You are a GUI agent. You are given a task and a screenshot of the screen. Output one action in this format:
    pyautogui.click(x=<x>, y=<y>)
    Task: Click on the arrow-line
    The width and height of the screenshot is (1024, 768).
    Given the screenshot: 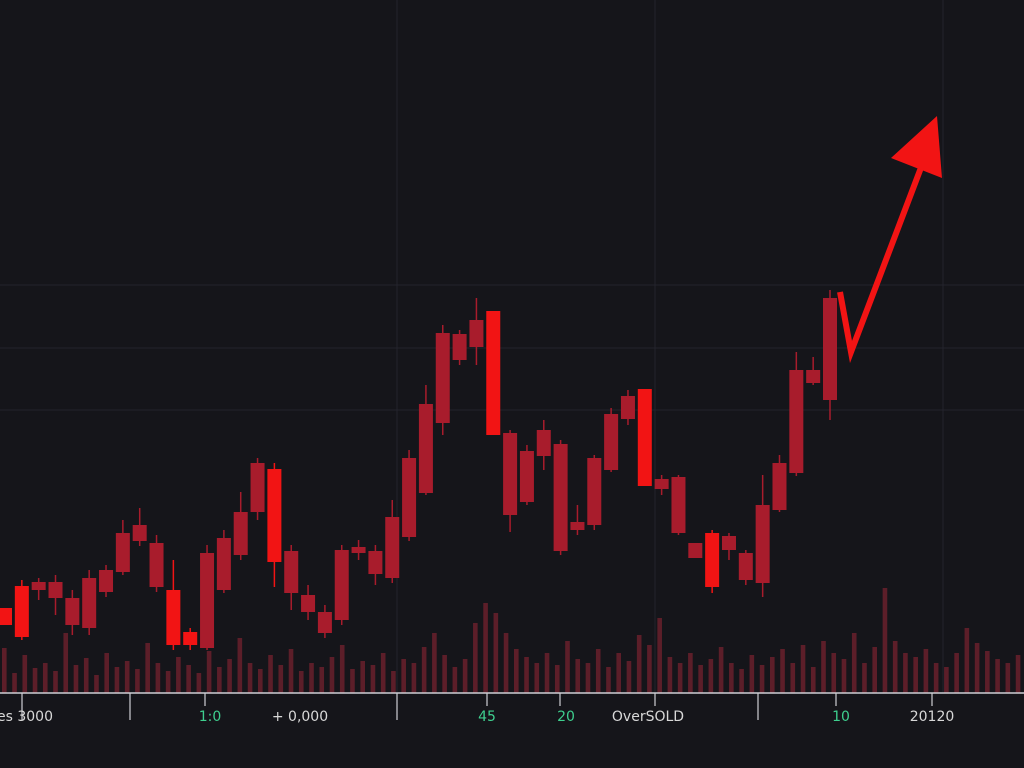 What is the action you would take?
    pyautogui.click(x=881, y=263)
    